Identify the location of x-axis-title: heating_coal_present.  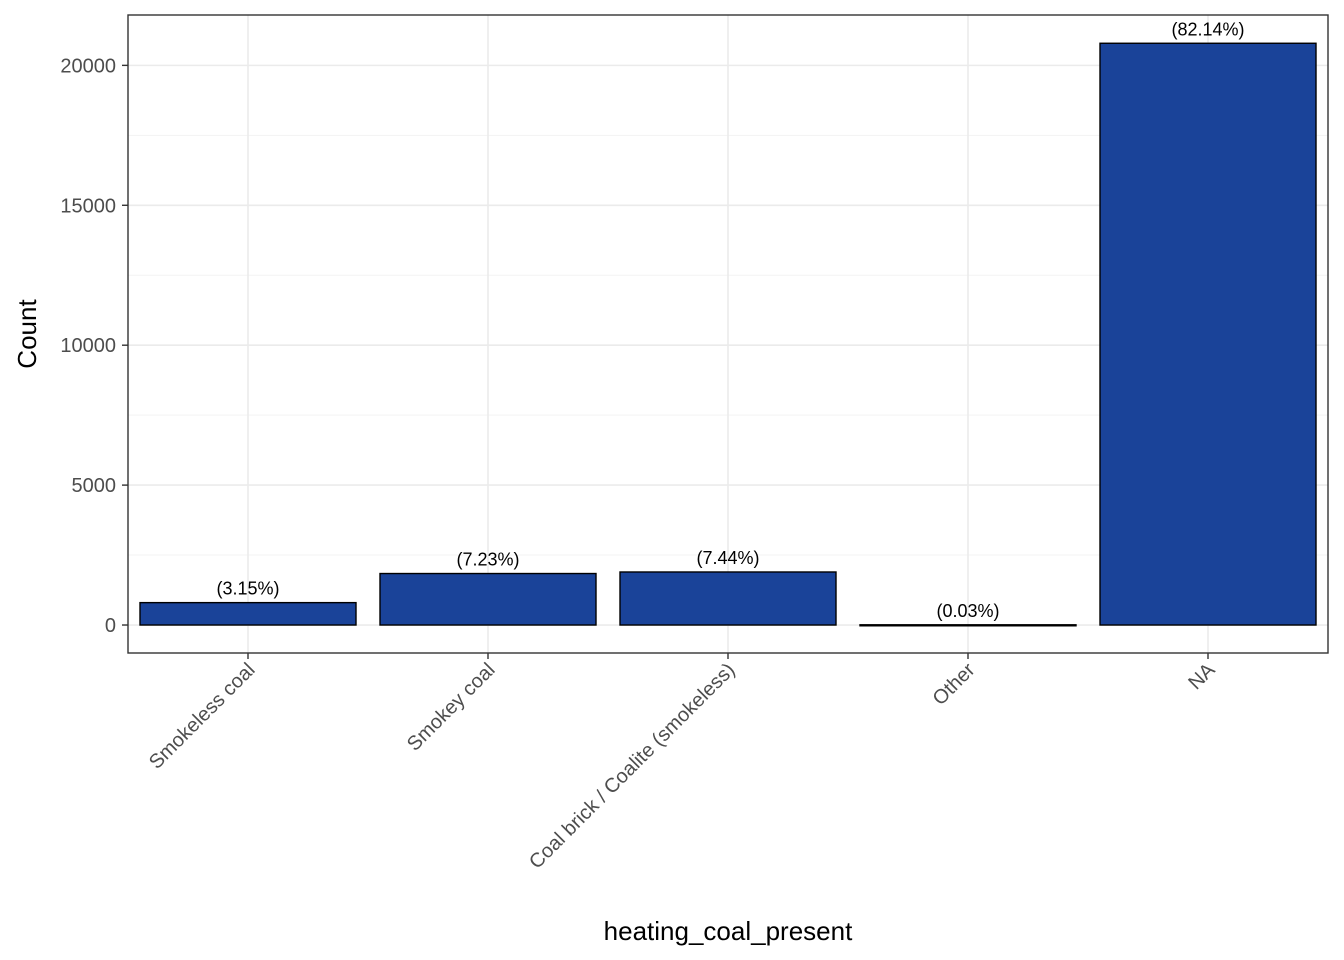
(728, 931).